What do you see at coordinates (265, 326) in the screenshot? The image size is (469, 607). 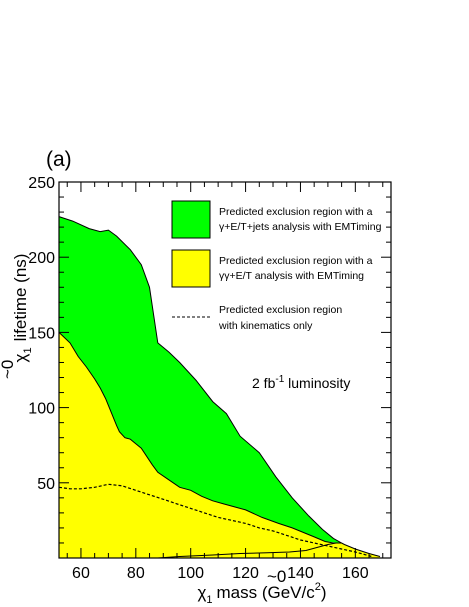 I see `legend-dashed-line2: with kinematics only` at bounding box center [265, 326].